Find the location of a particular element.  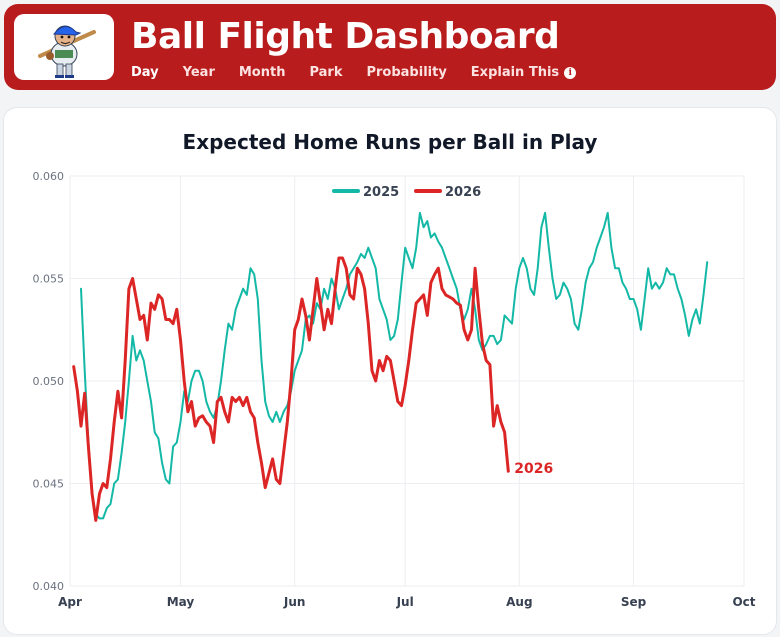

y-tick-label: 0.045 is located at coordinates (49, 484).